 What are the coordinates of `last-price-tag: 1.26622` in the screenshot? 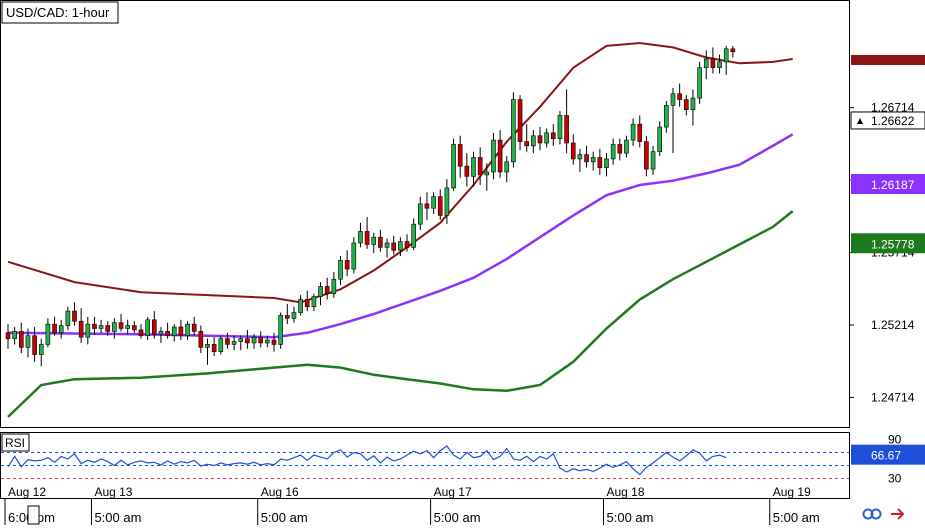 It's located at (887, 120).